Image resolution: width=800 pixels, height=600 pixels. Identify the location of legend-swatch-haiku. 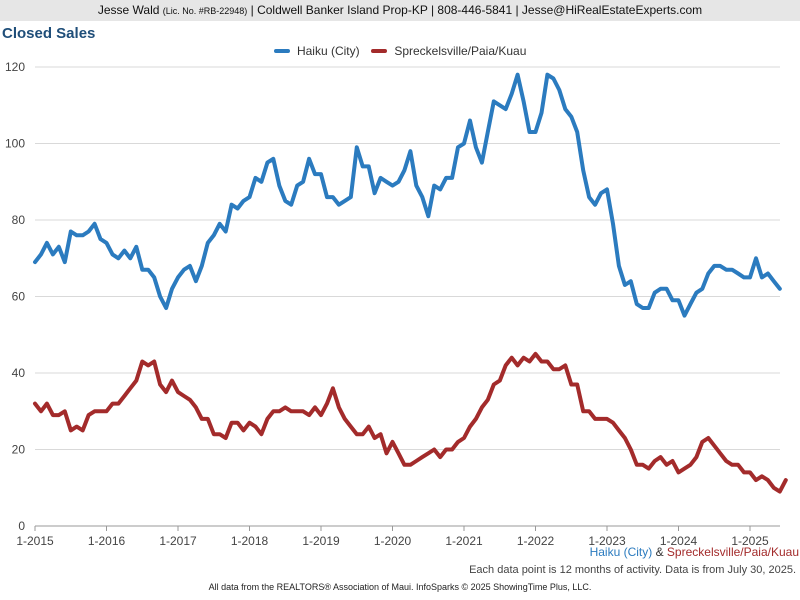
(281, 50).